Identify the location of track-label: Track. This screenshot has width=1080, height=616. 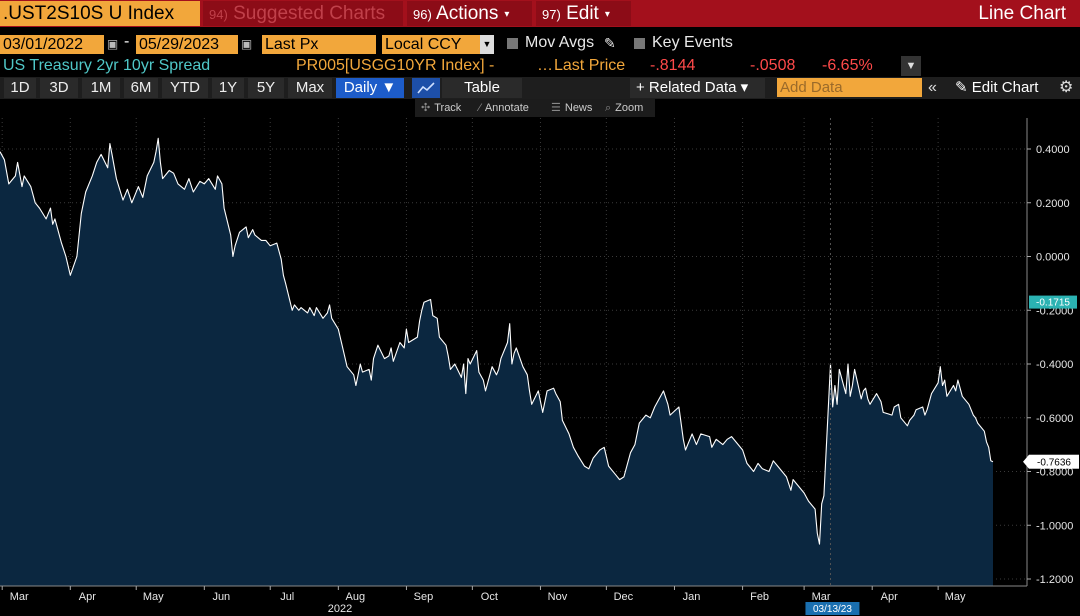
(448, 108).